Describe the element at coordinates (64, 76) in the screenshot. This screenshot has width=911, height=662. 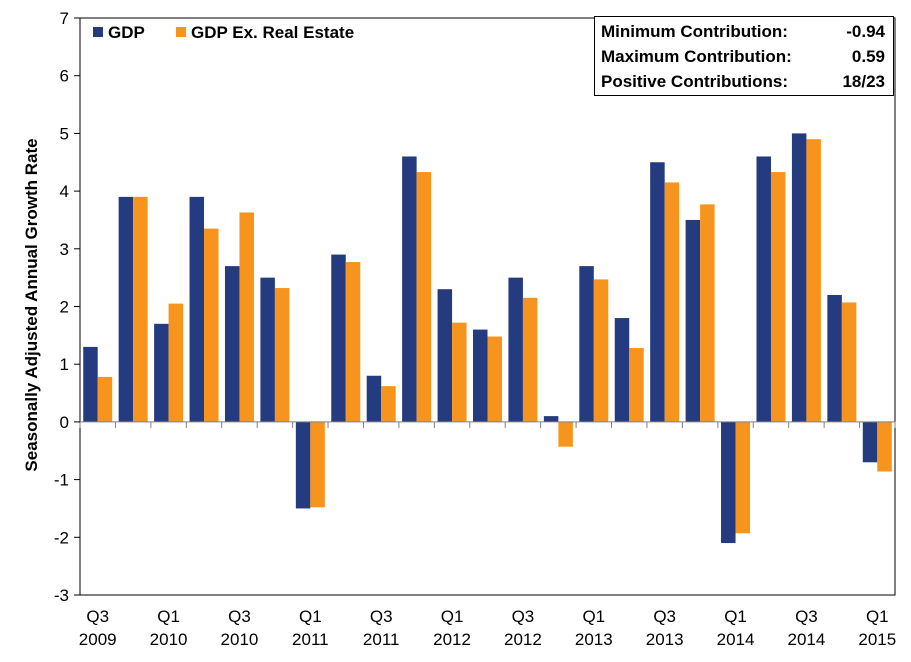
I see `y-tick-label: 6` at that location.